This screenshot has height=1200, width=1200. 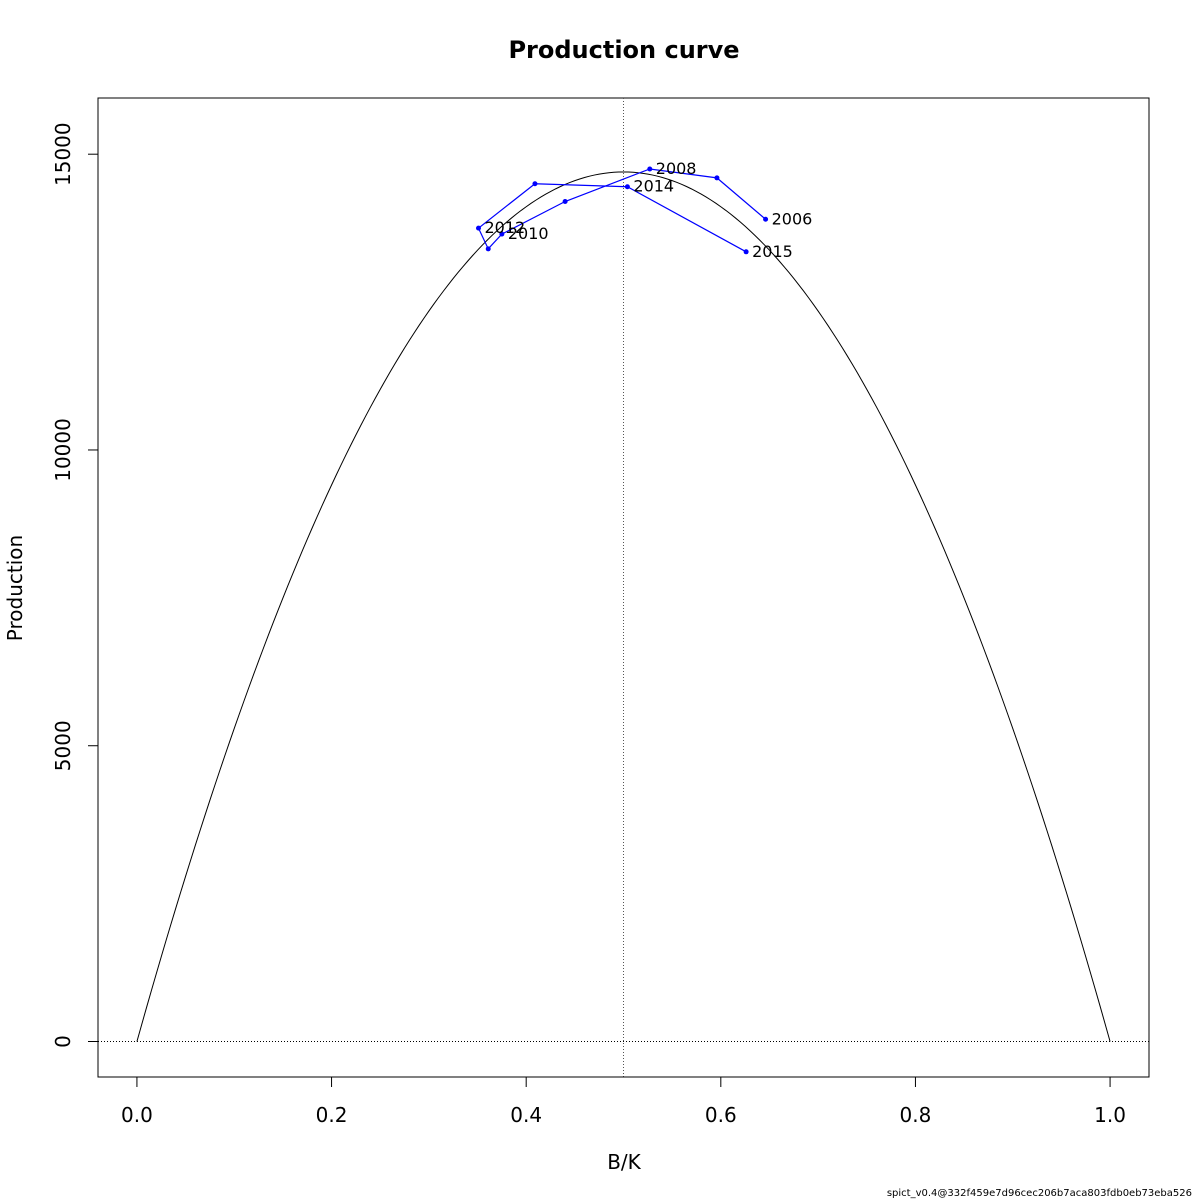 What do you see at coordinates (15, 588) in the screenshot?
I see `y-axis-label: Production` at bounding box center [15, 588].